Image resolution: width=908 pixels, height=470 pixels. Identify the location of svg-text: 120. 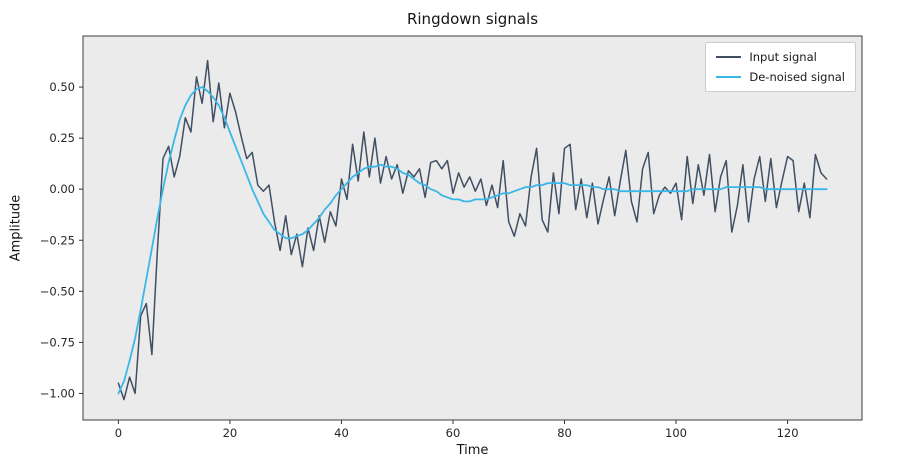
(788, 433).